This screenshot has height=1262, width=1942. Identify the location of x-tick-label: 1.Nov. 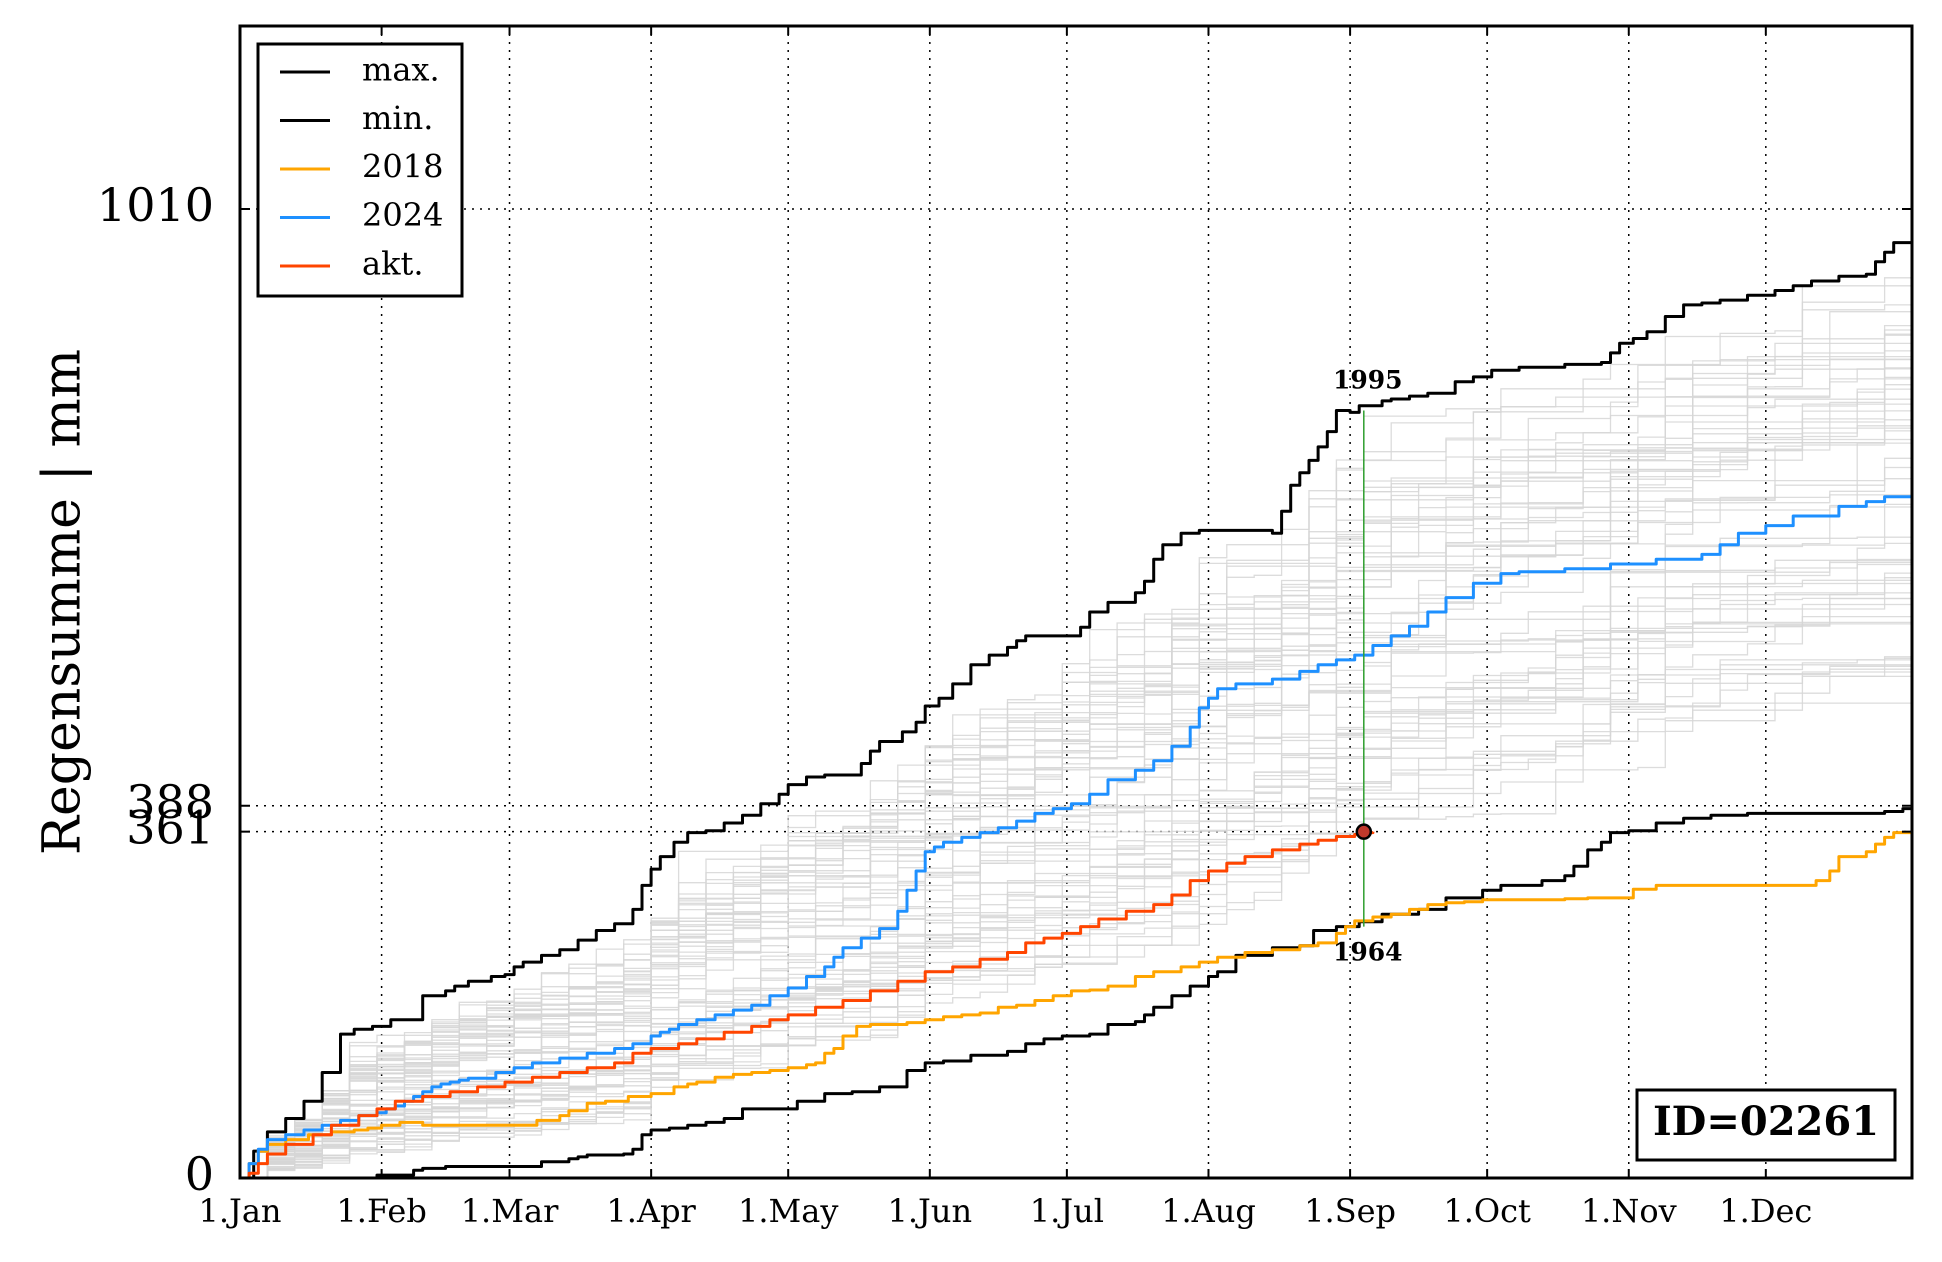
(1629, 1211).